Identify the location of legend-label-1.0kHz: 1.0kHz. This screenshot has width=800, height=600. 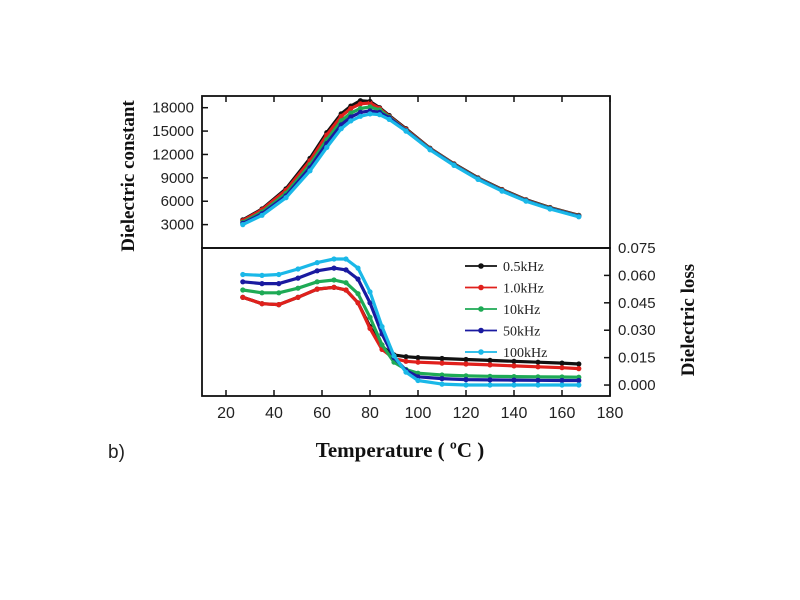
(523, 289).